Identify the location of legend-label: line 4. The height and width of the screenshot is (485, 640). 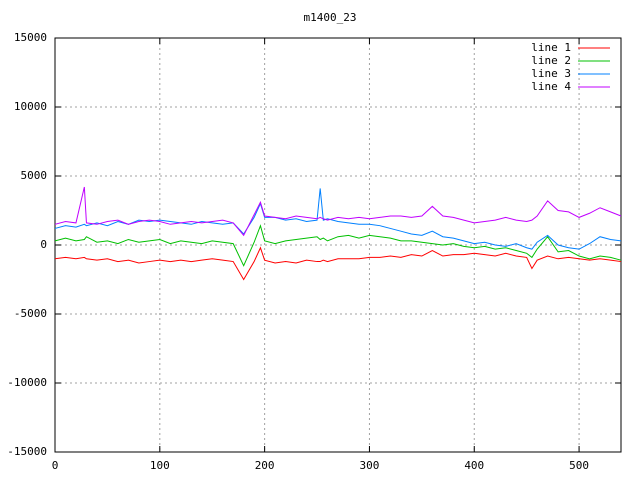
(551, 86).